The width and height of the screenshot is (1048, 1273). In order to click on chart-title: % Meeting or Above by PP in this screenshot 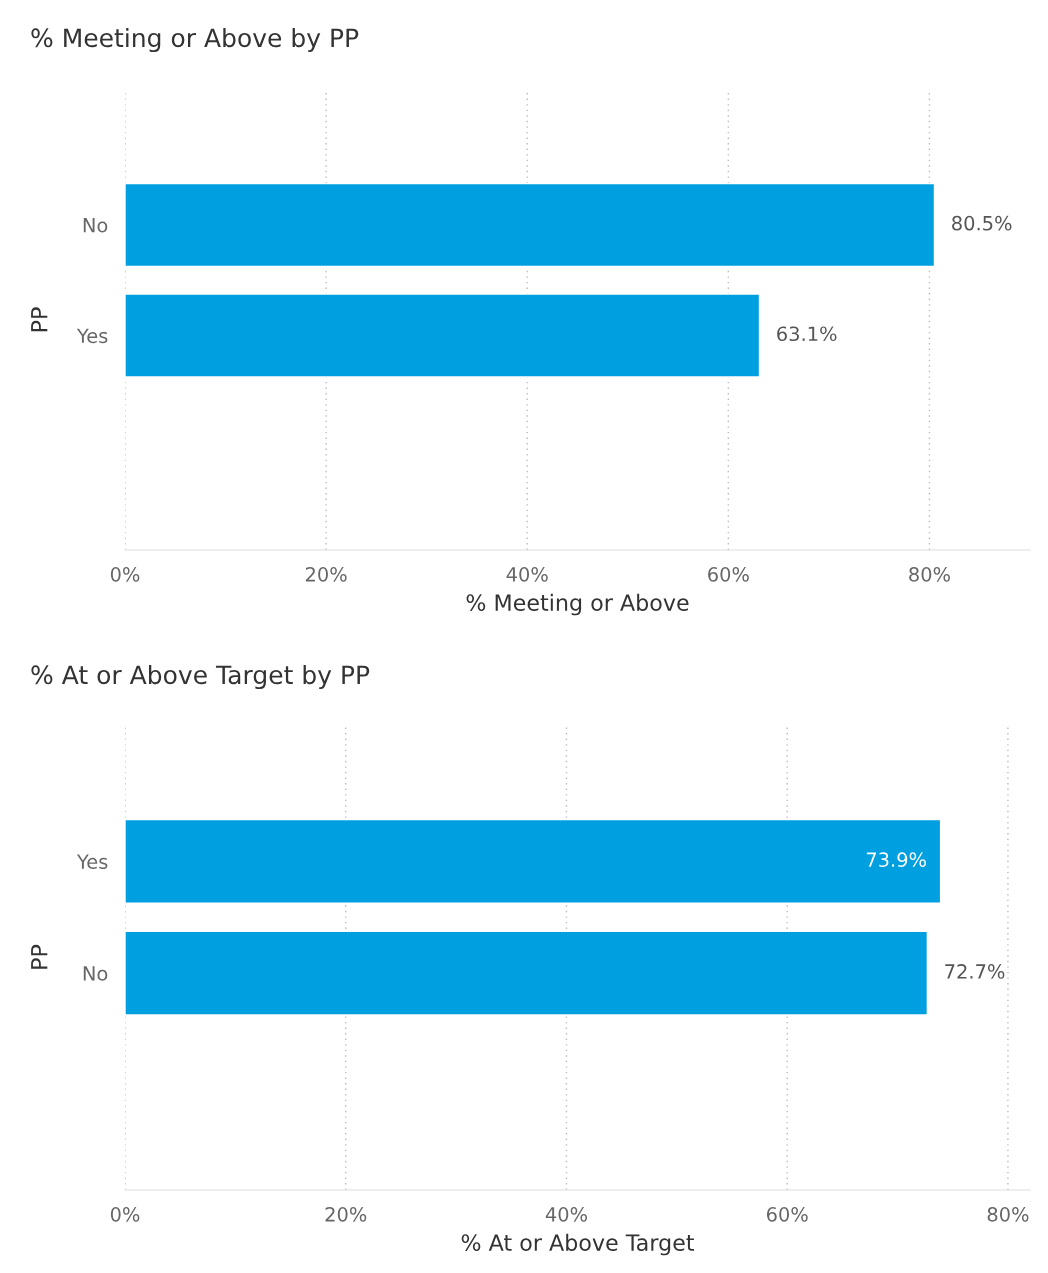, I will do `click(195, 40)`.